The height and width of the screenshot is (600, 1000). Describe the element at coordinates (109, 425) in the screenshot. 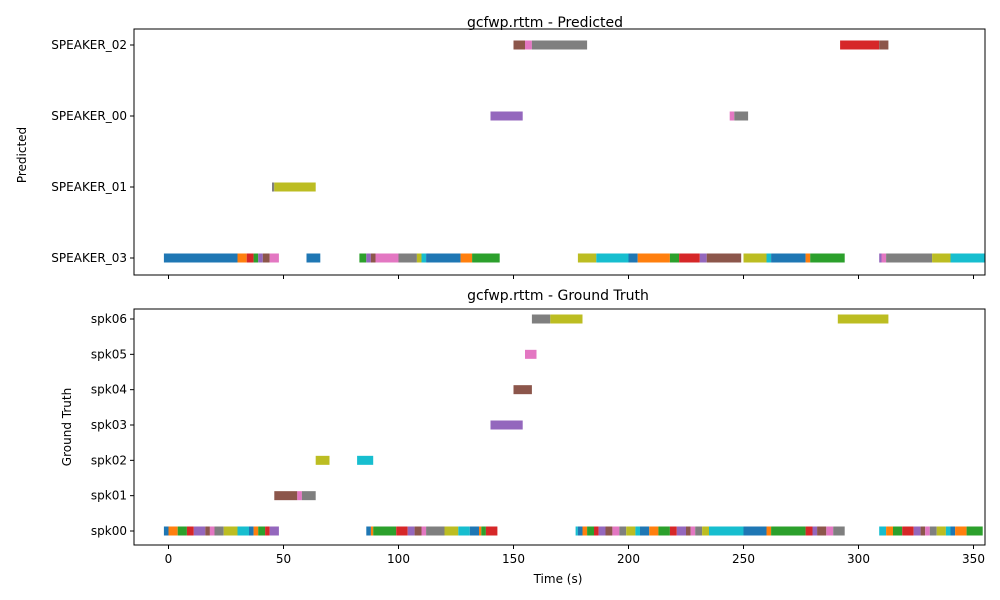

I see `y-tick-label: spk03` at that location.